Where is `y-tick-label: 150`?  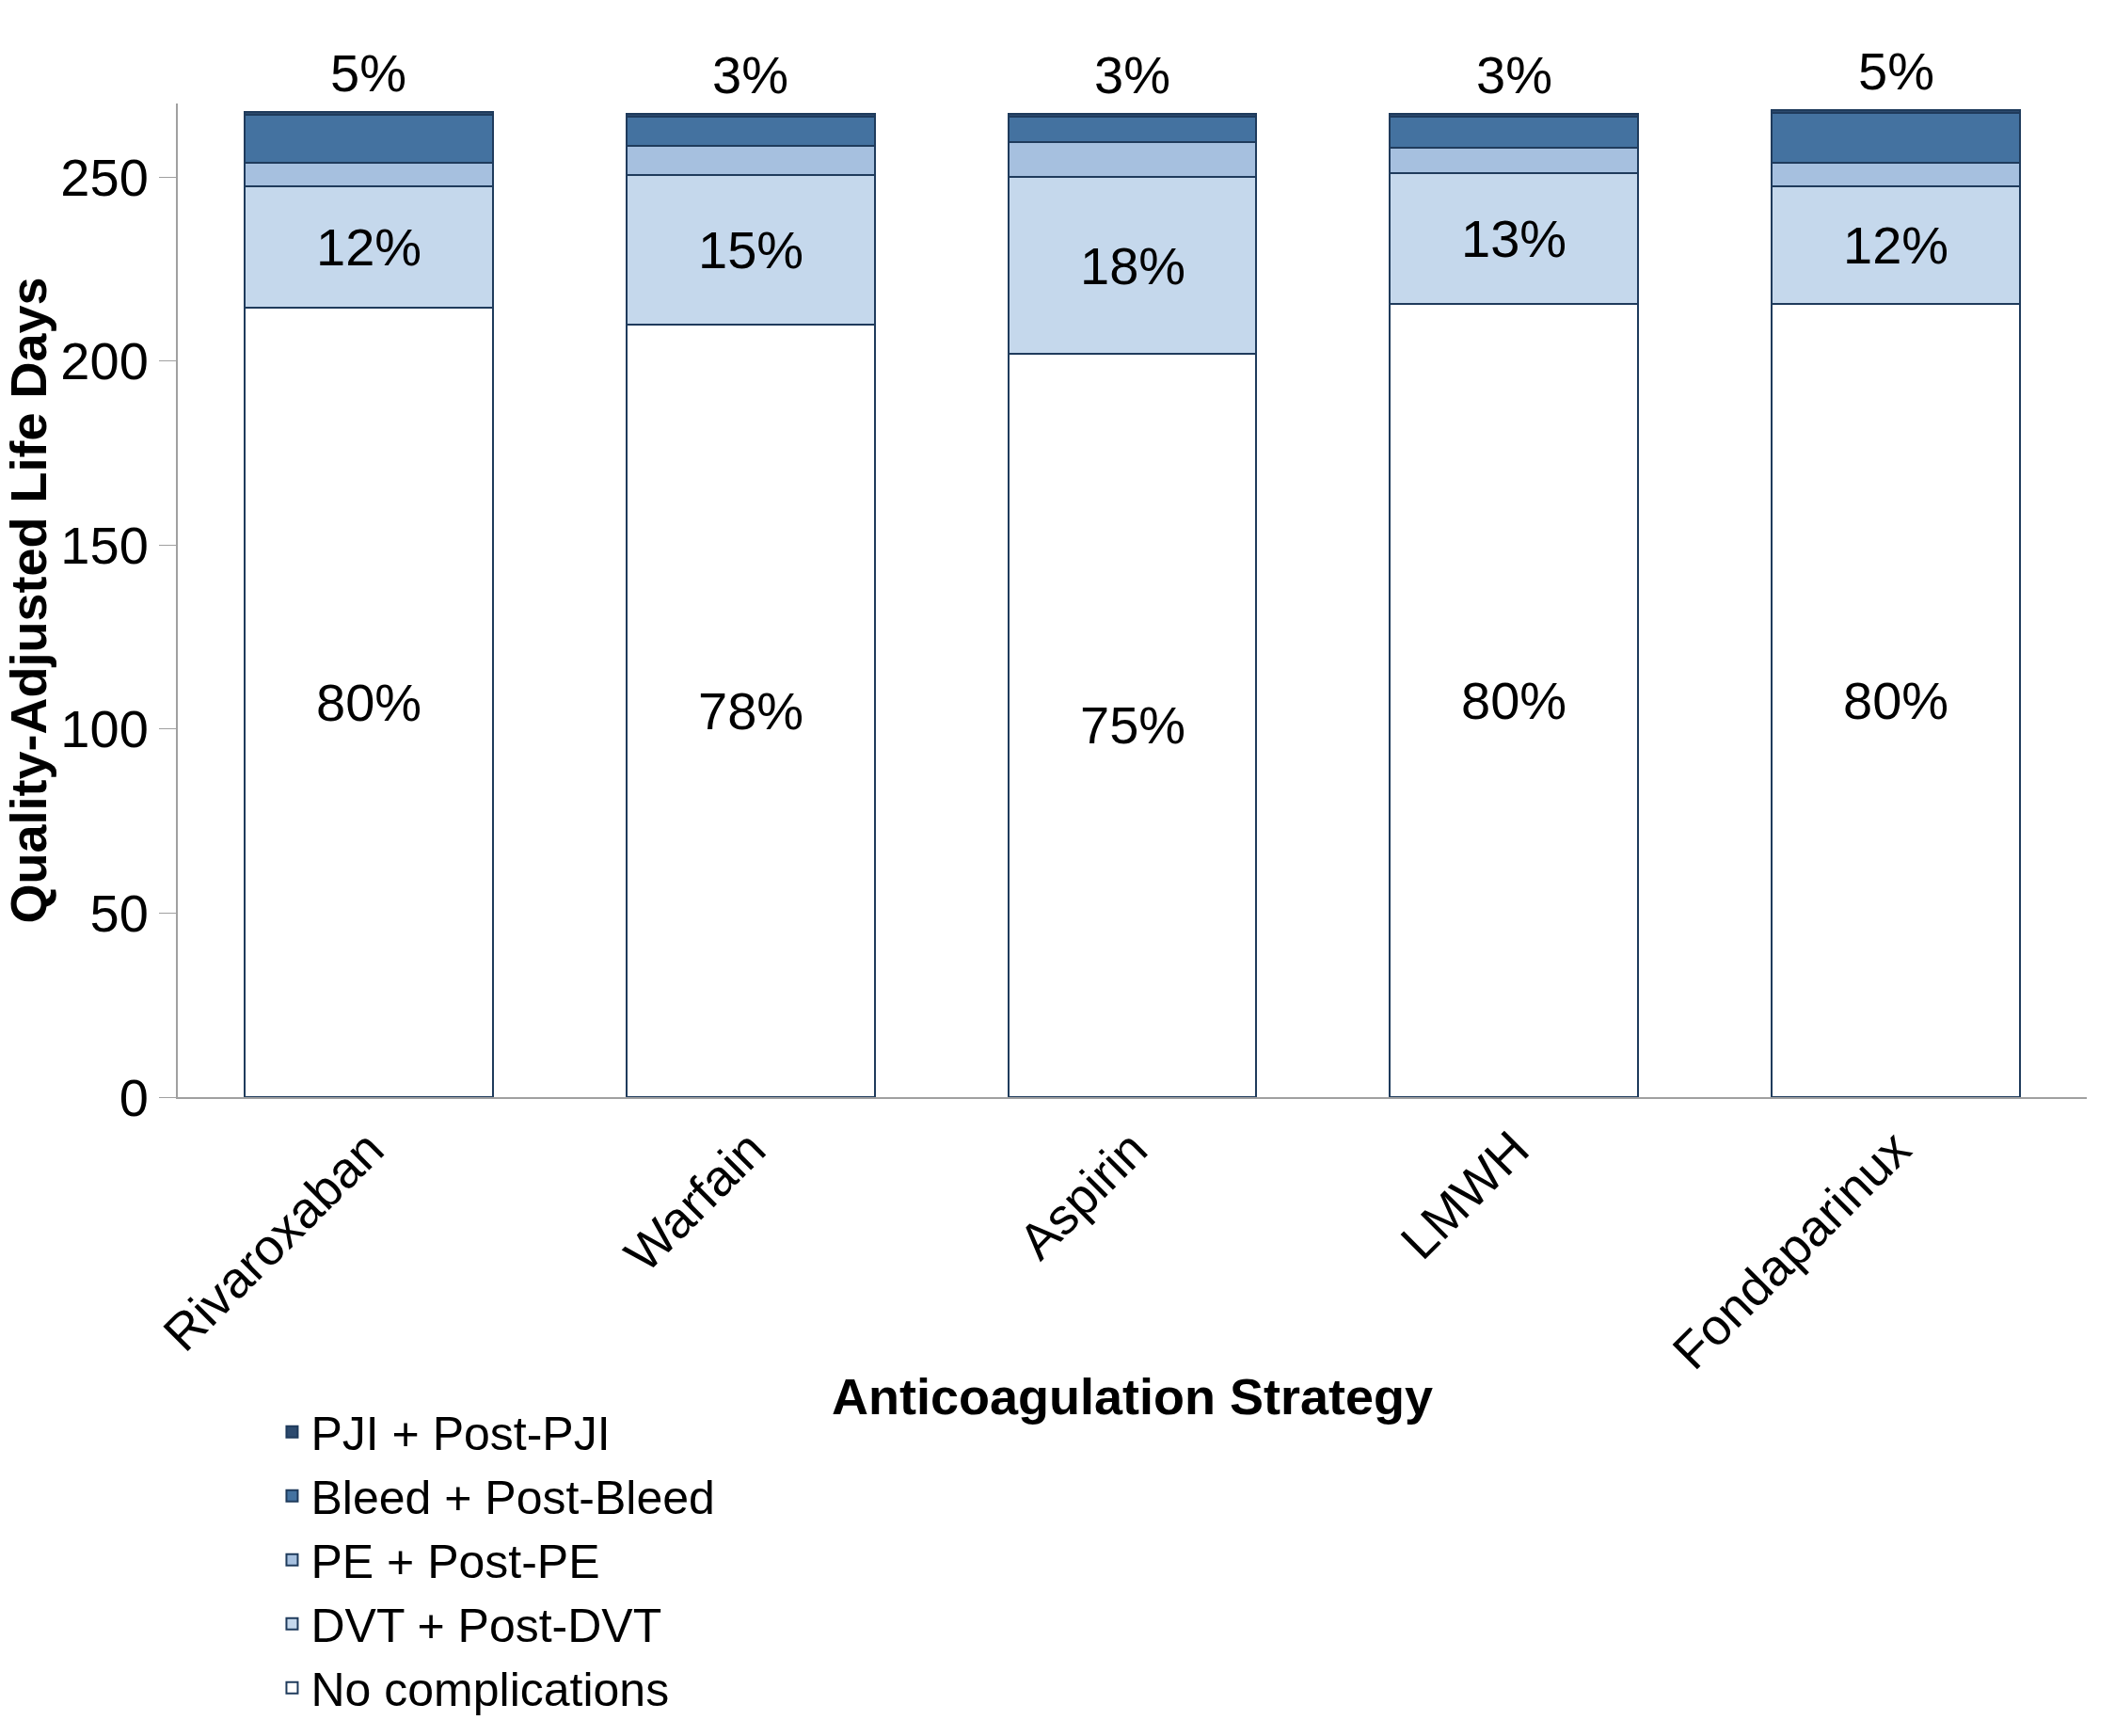 y-tick-label: 150 is located at coordinates (104, 545).